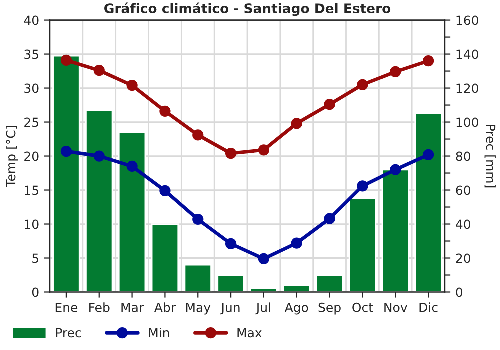 The image size is (500, 350). I want to click on y-axis-title: Temp [°C], so click(12, 157).